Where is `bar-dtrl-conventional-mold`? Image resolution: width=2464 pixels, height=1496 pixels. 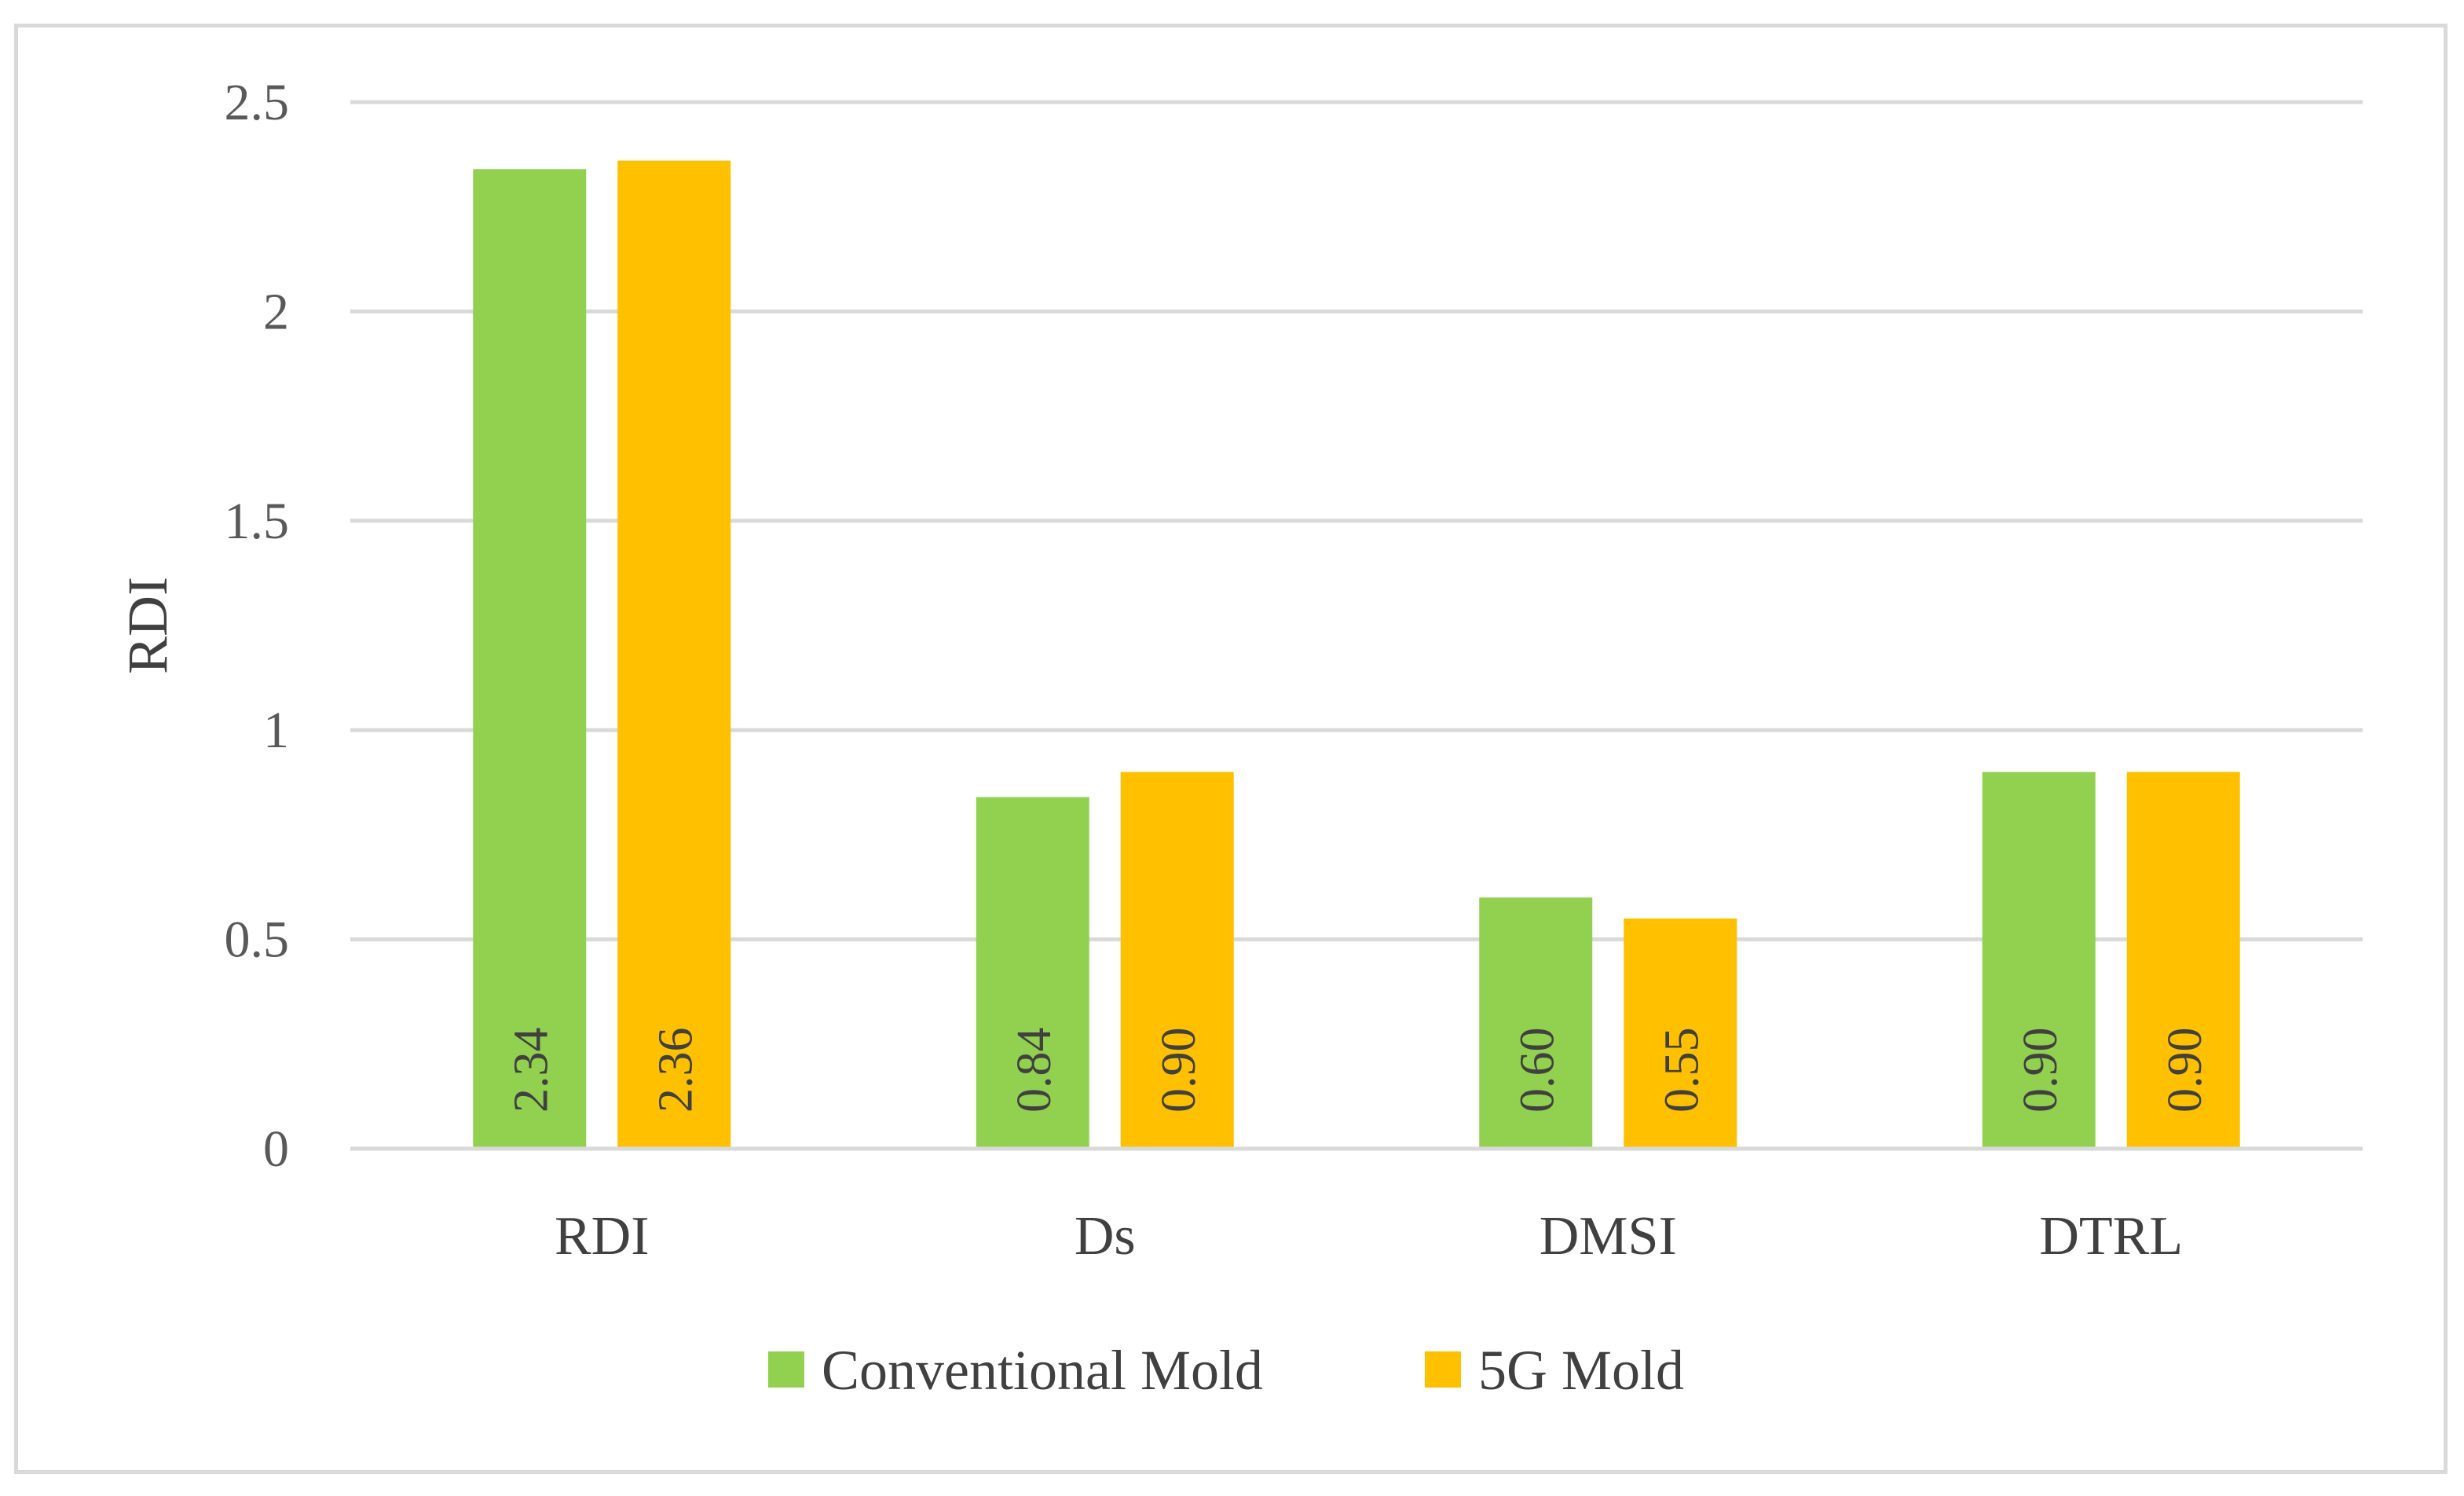 bar-dtrl-conventional-mold is located at coordinates (2039, 960).